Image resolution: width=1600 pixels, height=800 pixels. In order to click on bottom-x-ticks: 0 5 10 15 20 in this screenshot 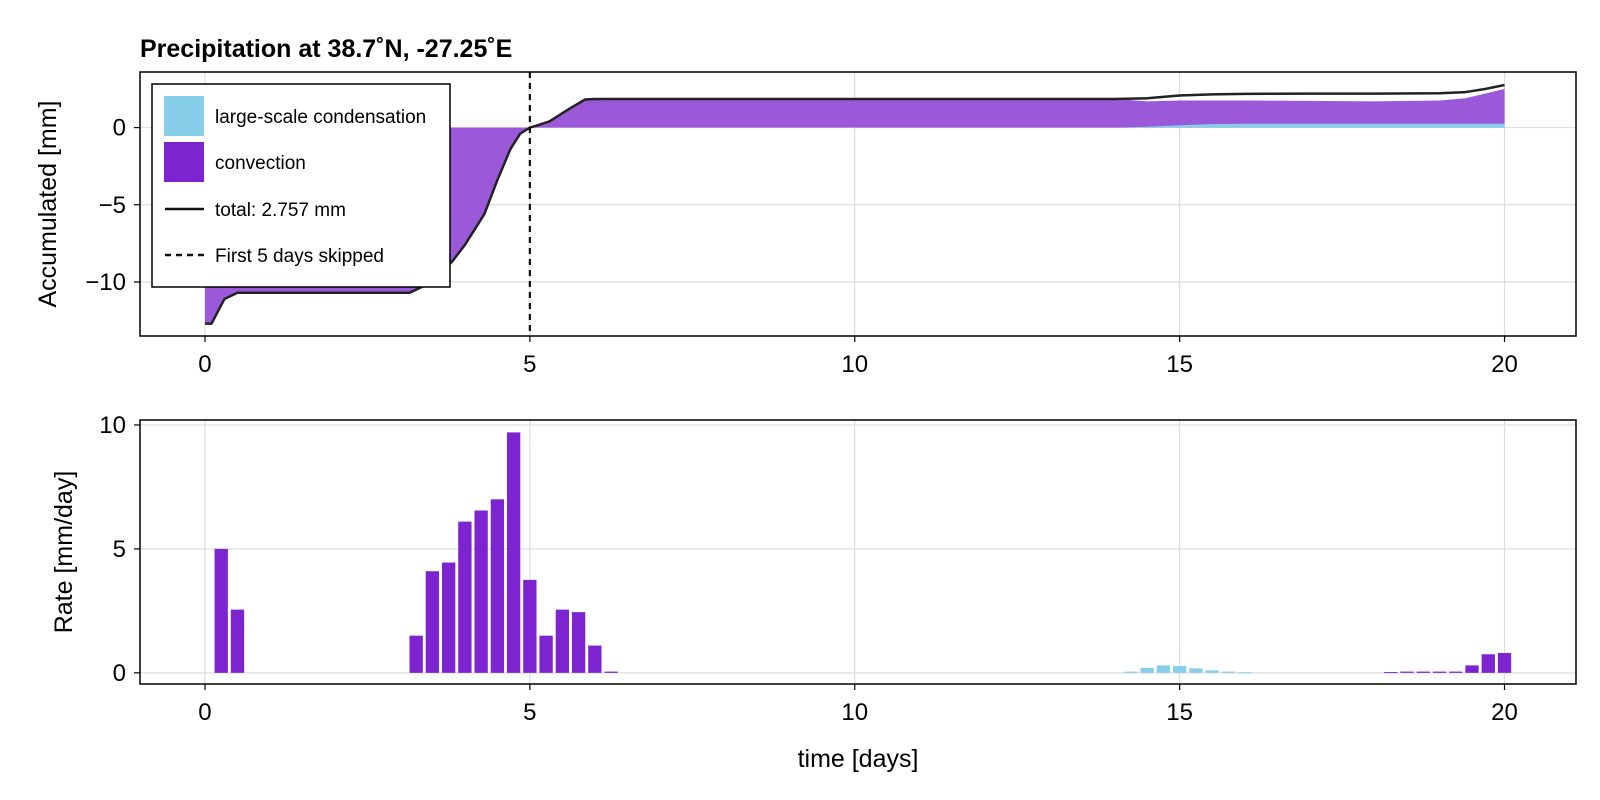, I will do `click(858, 705)`.